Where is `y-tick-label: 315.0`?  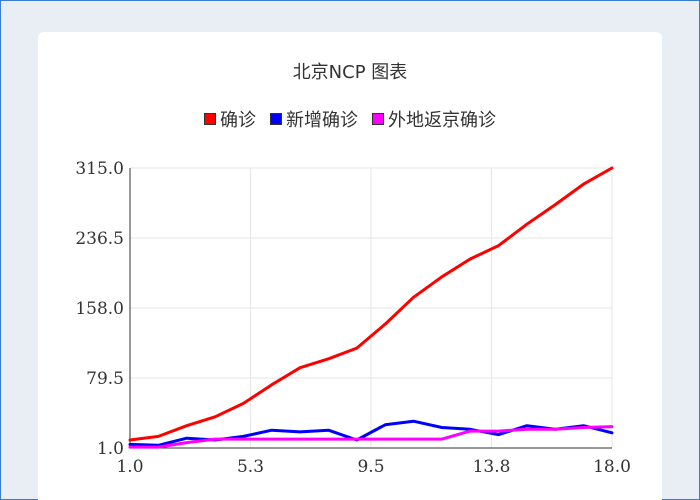 y-tick-label: 315.0 is located at coordinates (99, 169).